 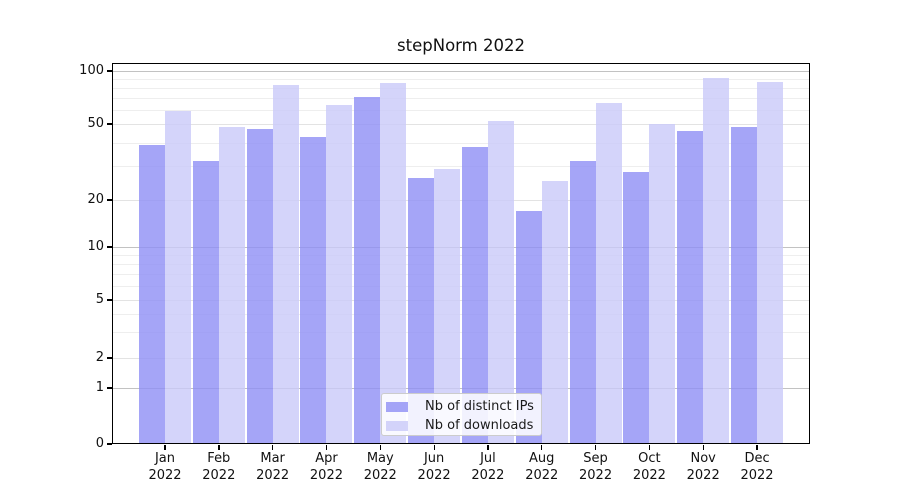 What do you see at coordinates (649, 458) in the screenshot?
I see `x-tick-month: Oct` at bounding box center [649, 458].